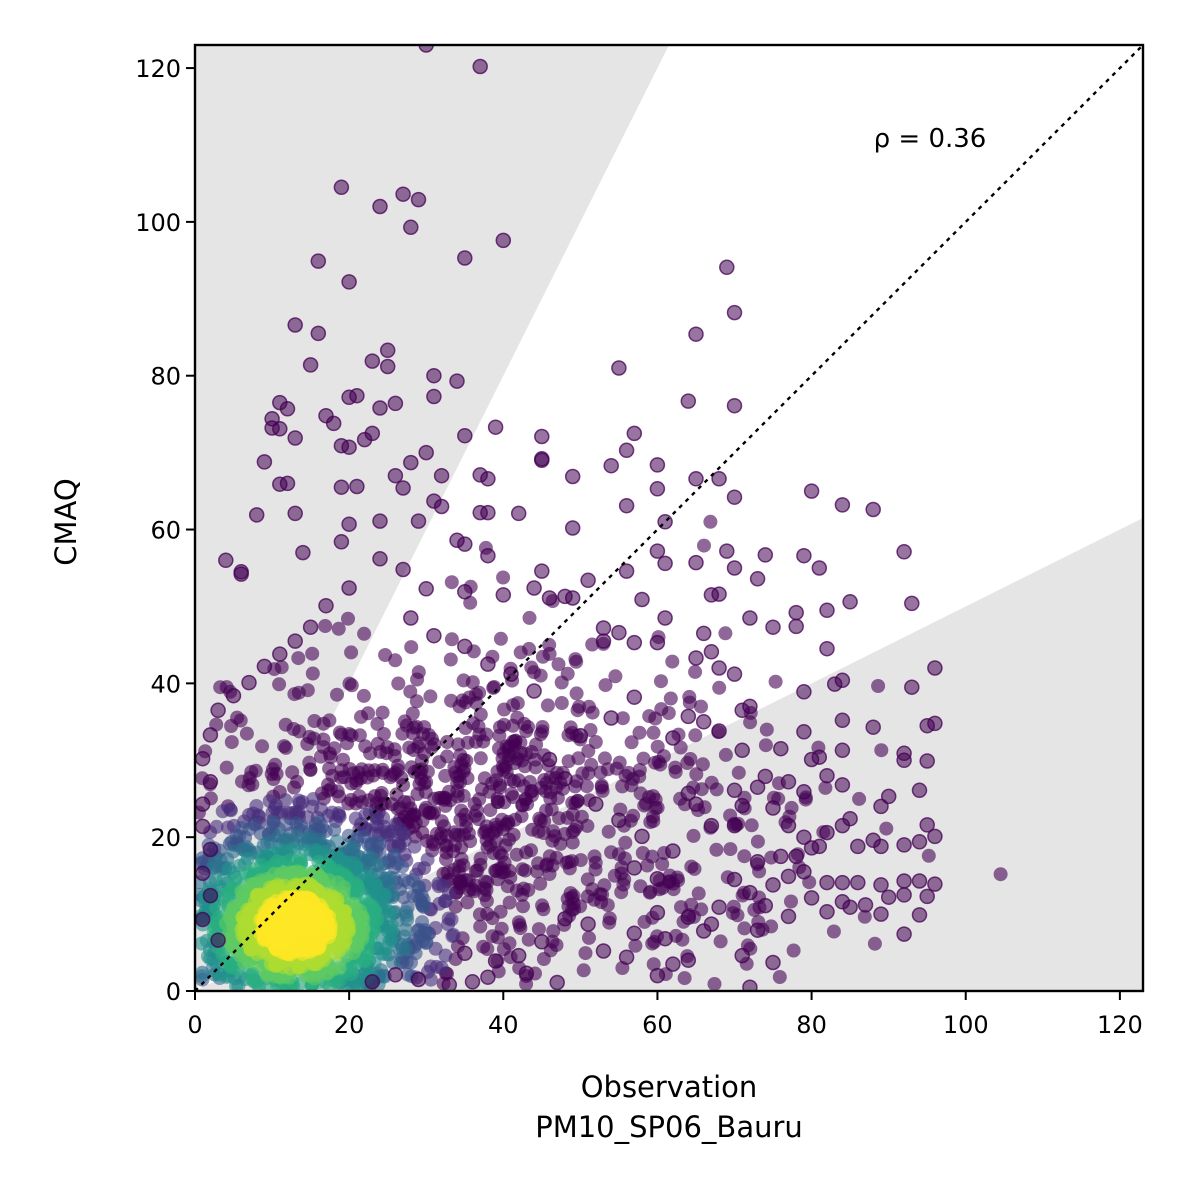  What do you see at coordinates (669, 1087) in the screenshot?
I see `x-axis-label: Observation` at bounding box center [669, 1087].